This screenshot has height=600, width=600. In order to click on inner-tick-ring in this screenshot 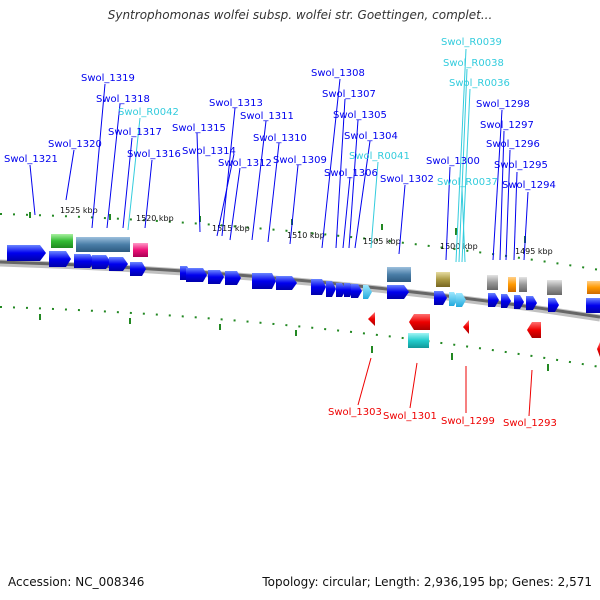, I will do `click(300, 337)`.